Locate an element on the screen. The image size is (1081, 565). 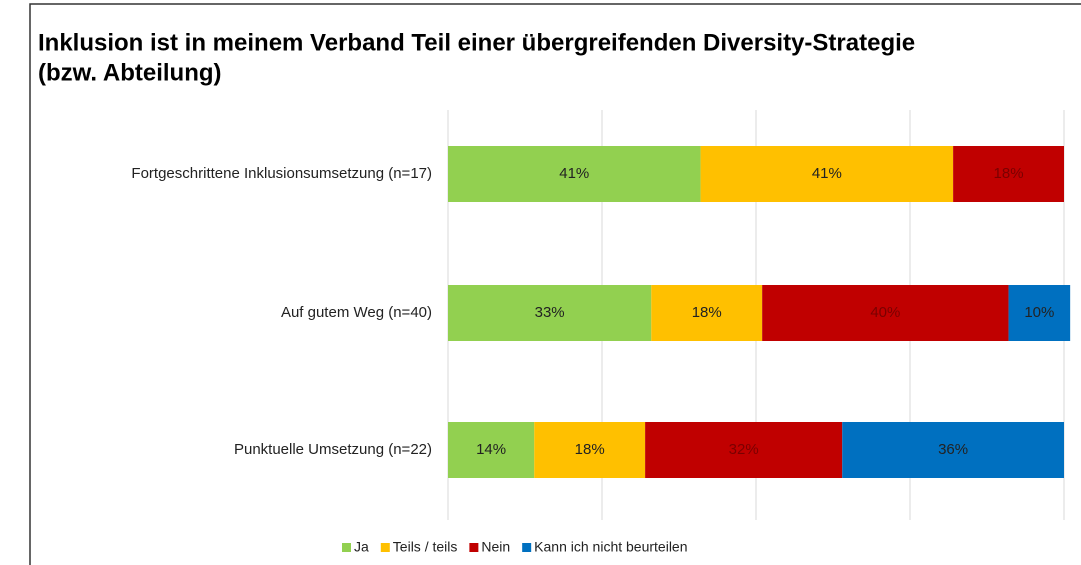
legend-label: Nein is located at coordinates (495, 547).